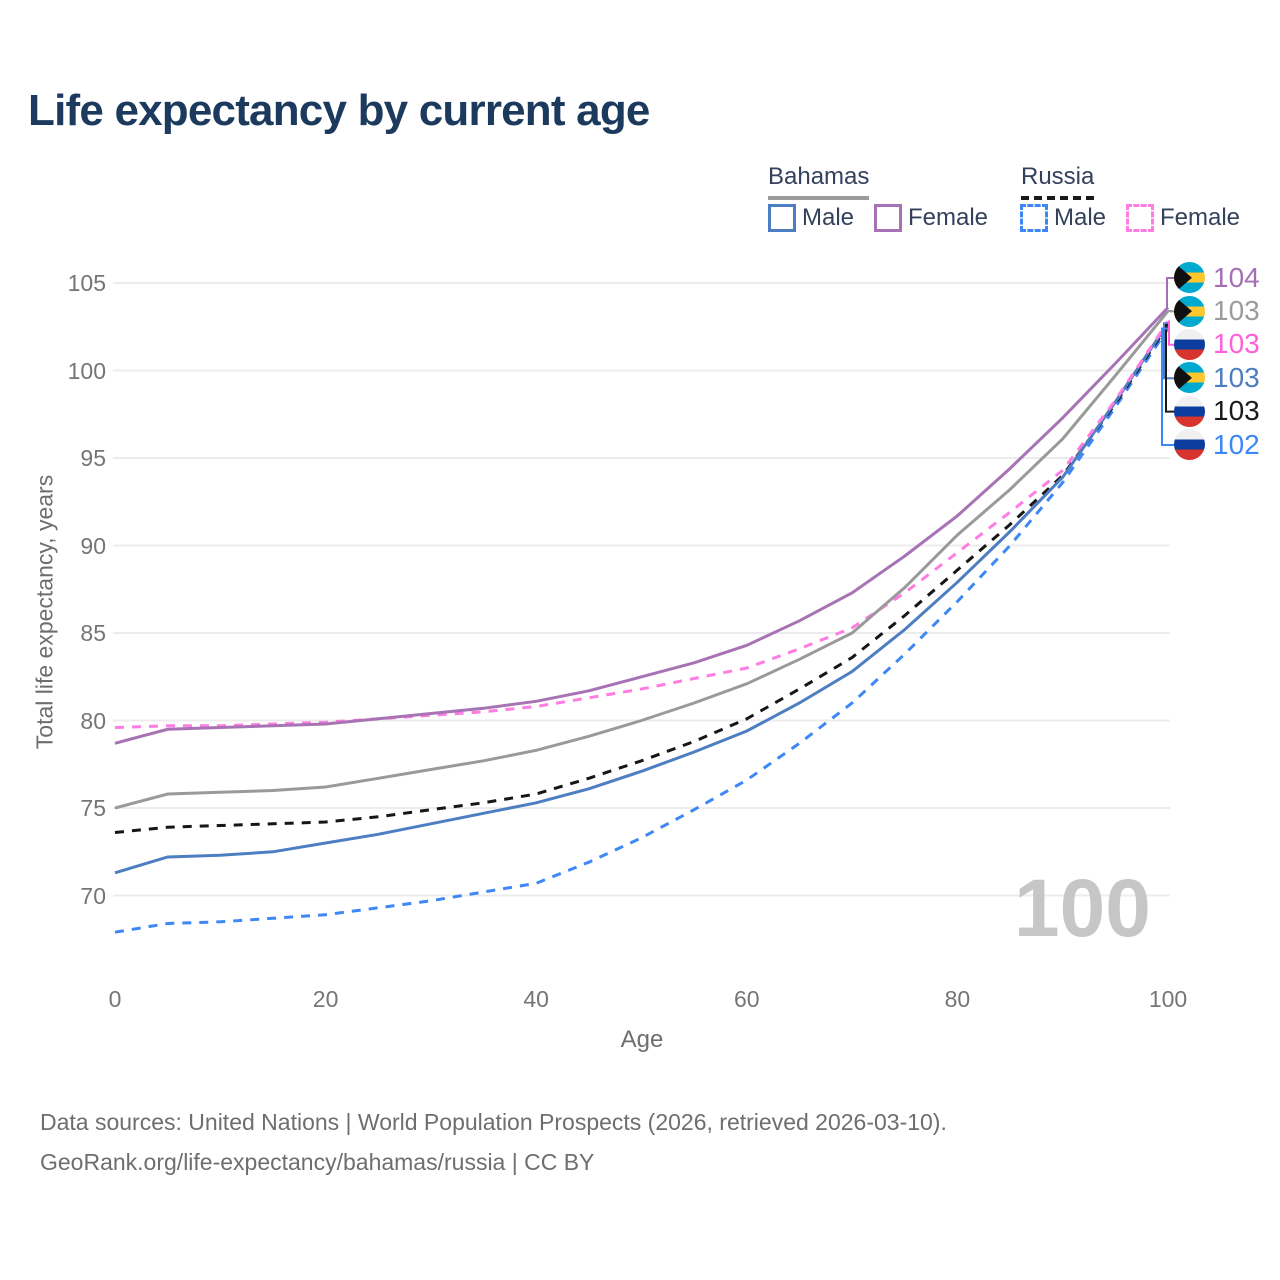 The height and width of the screenshot is (1280, 1280). I want to click on legend-bahamas-female: Female, so click(931, 218).